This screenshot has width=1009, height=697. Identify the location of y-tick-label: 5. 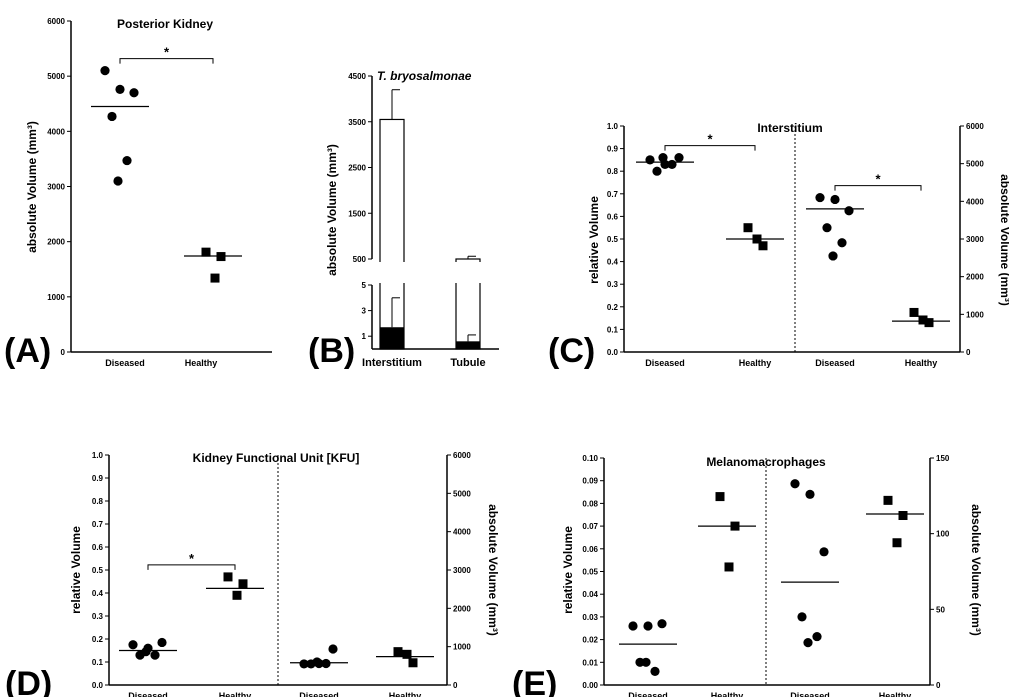
(364, 285).